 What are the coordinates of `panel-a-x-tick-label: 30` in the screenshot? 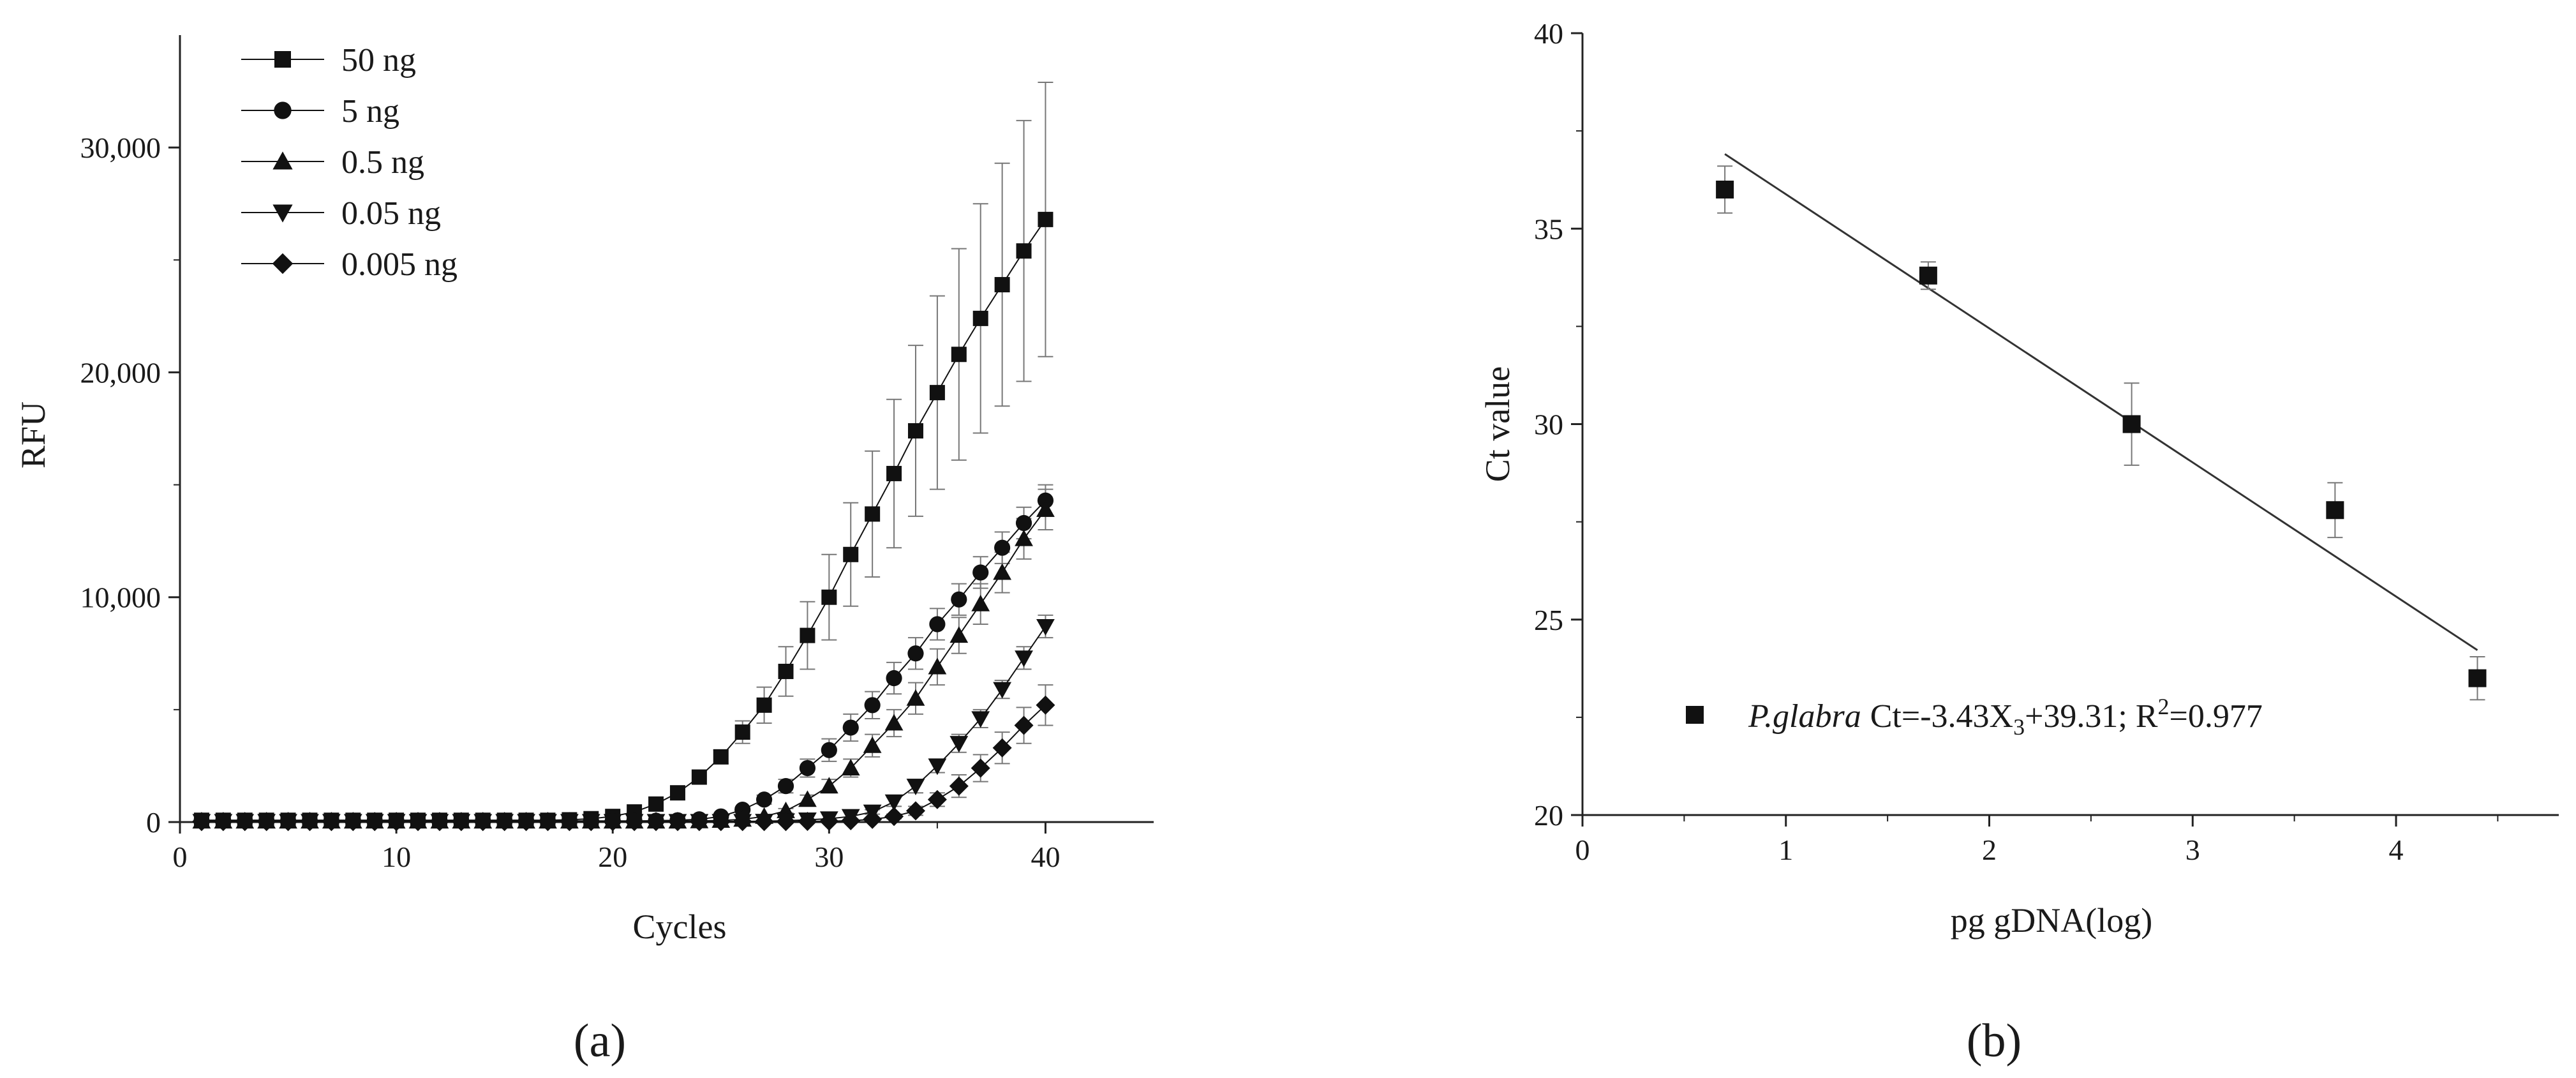 It's located at (829, 857).